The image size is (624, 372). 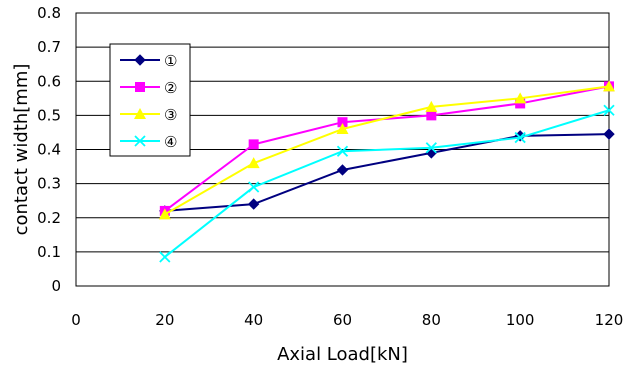 What do you see at coordinates (253, 320) in the screenshot?
I see `x-tick-label: 40` at bounding box center [253, 320].